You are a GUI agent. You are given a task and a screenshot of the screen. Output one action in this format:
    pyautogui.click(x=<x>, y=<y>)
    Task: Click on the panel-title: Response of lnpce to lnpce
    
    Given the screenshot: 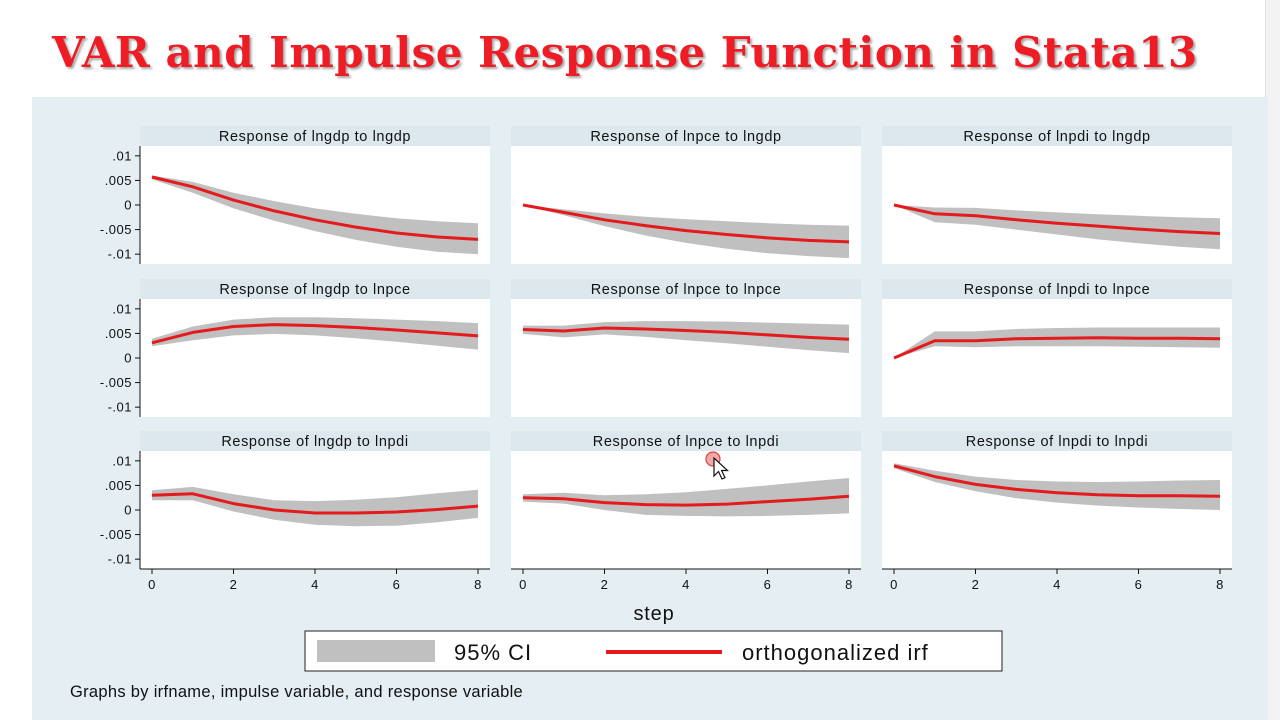 What is the action you would take?
    pyautogui.click(x=686, y=290)
    